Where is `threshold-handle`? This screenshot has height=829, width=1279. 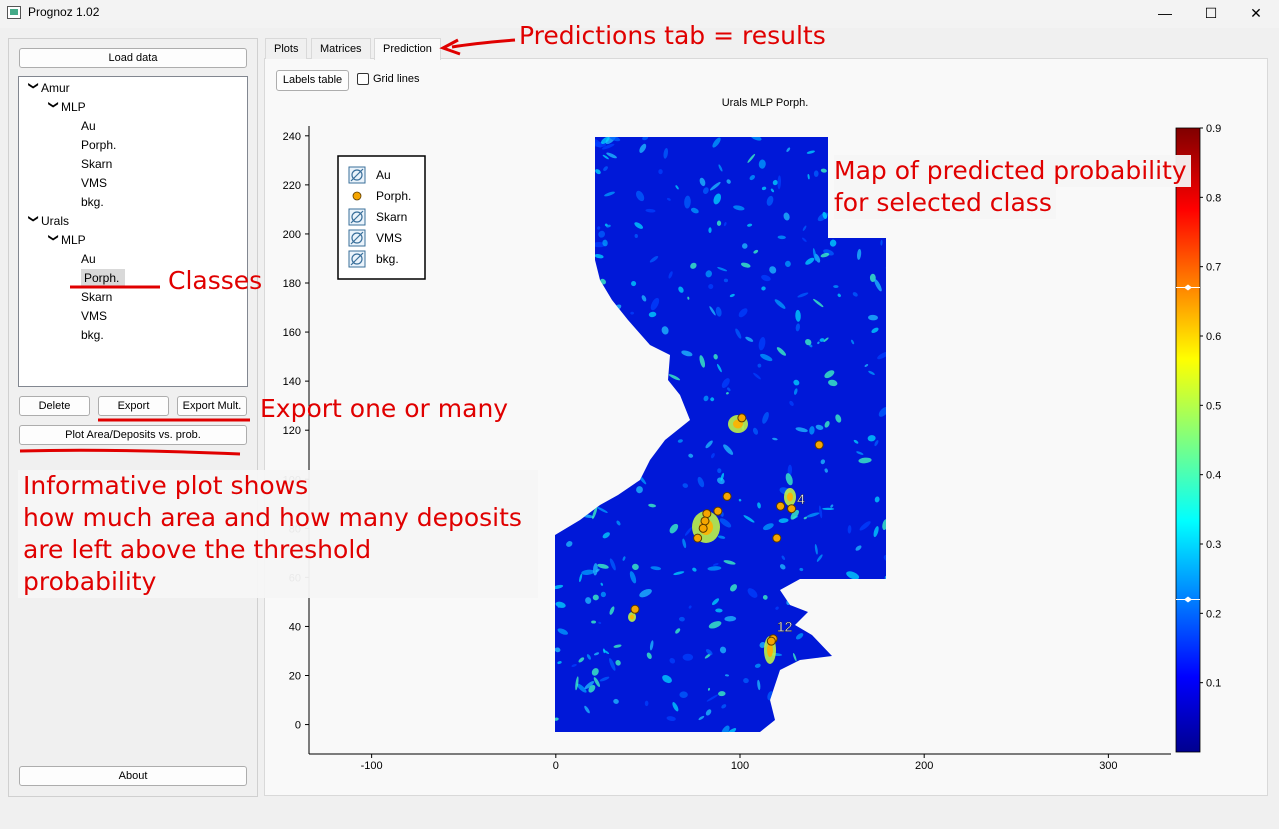
threshold-handle is located at coordinates (1188, 287).